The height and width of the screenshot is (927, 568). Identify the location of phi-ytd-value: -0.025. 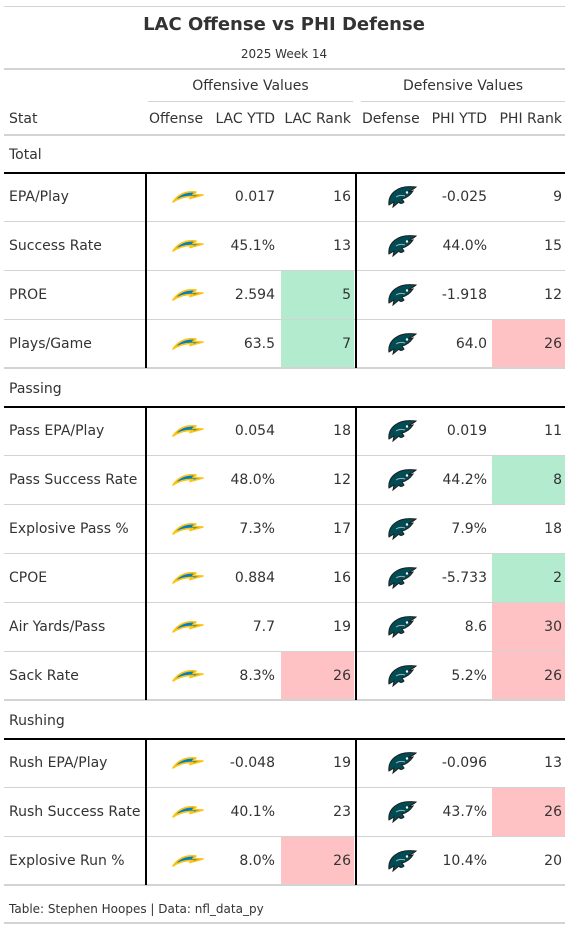
(464, 197).